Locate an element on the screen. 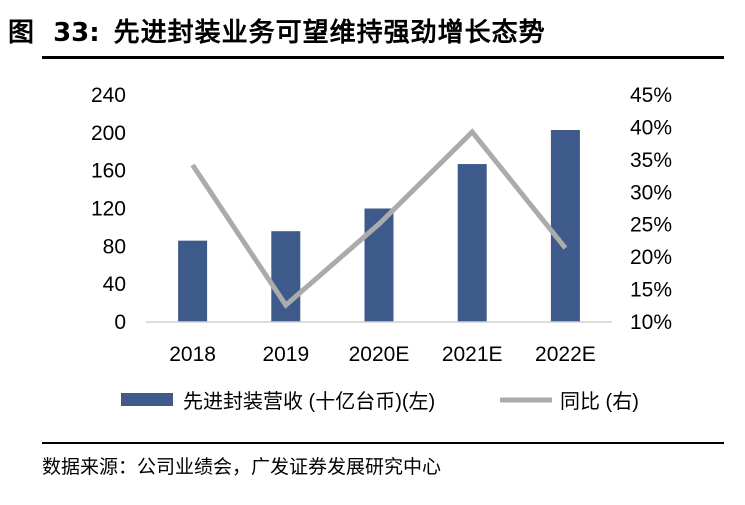 This screenshot has width=745, height=505. x-tick-label: 2018 is located at coordinates (192, 354).